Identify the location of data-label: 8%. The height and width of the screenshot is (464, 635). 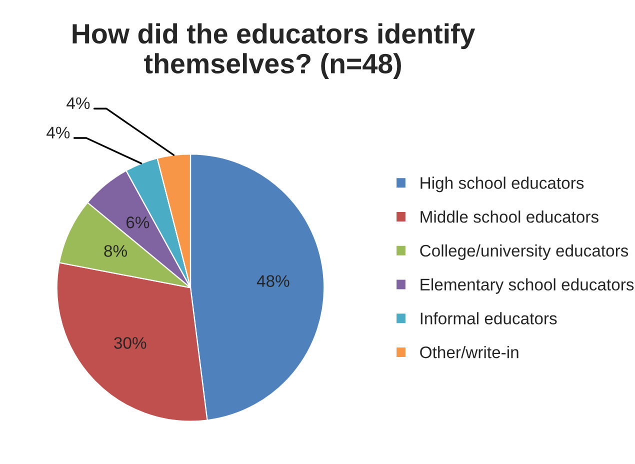
(115, 251).